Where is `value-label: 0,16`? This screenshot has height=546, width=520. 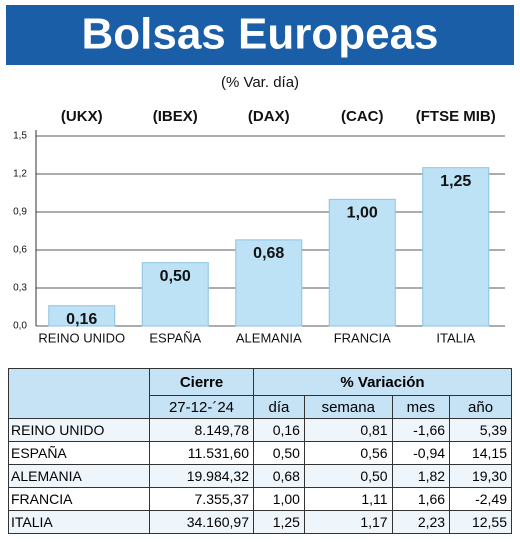
value-label: 0,16 is located at coordinates (81, 319).